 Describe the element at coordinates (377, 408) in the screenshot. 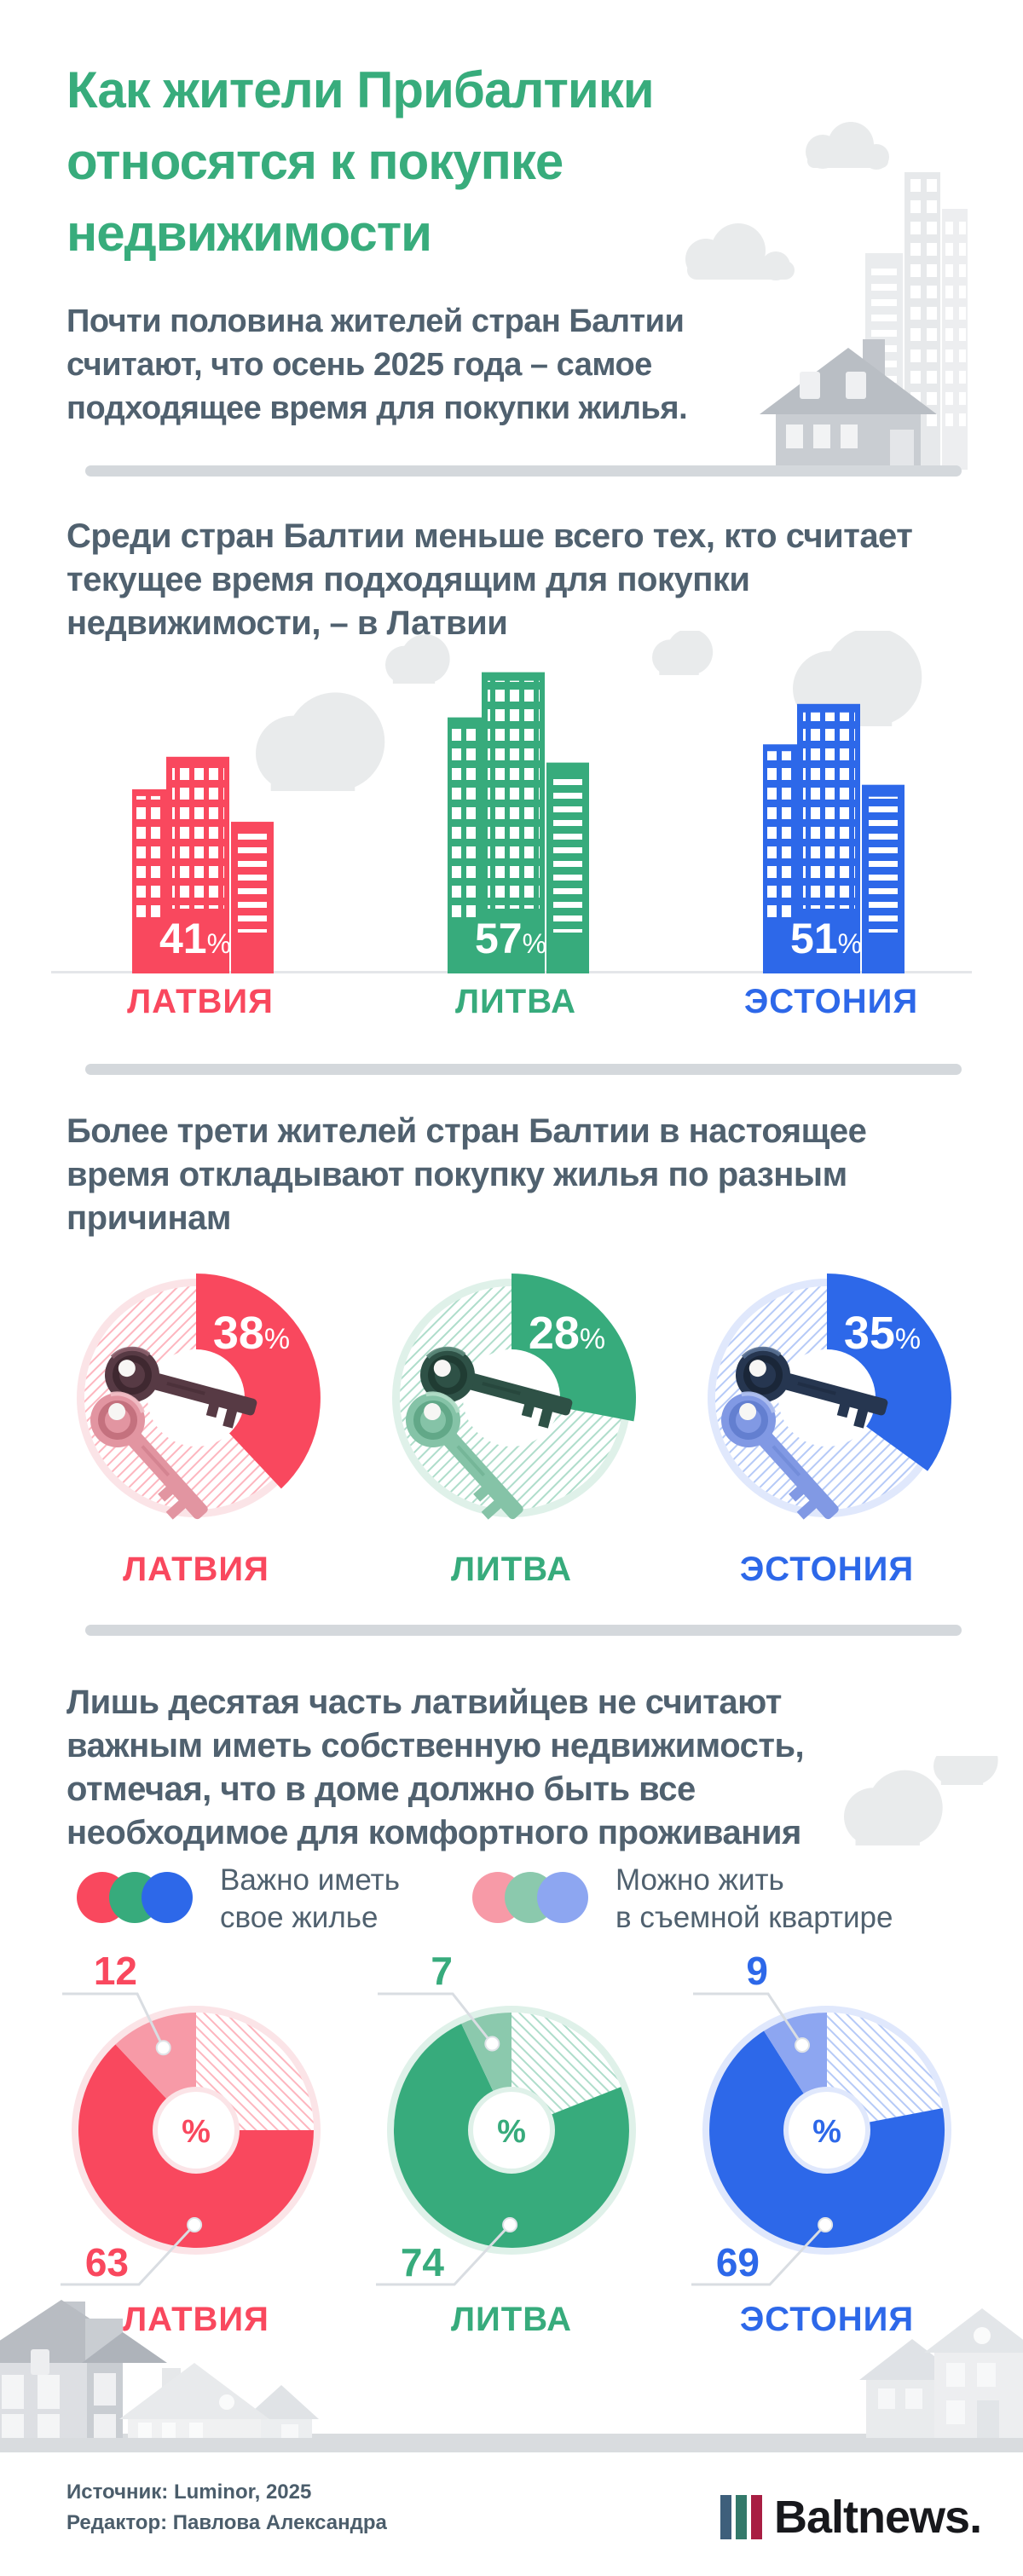

I see `intro-line: подходящее время для покупки жилья.` at that location.